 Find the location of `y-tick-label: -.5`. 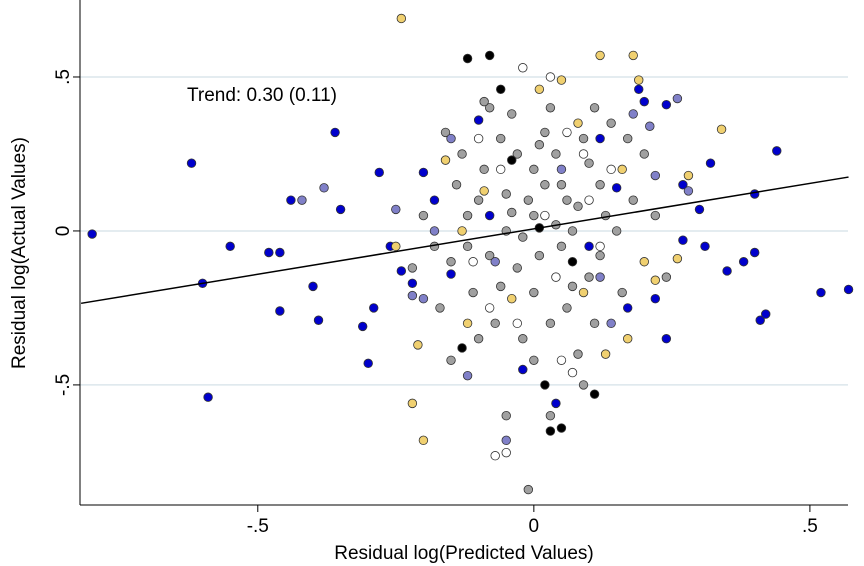

y-tick-label: -.5 is located at coordinates (63, 385).